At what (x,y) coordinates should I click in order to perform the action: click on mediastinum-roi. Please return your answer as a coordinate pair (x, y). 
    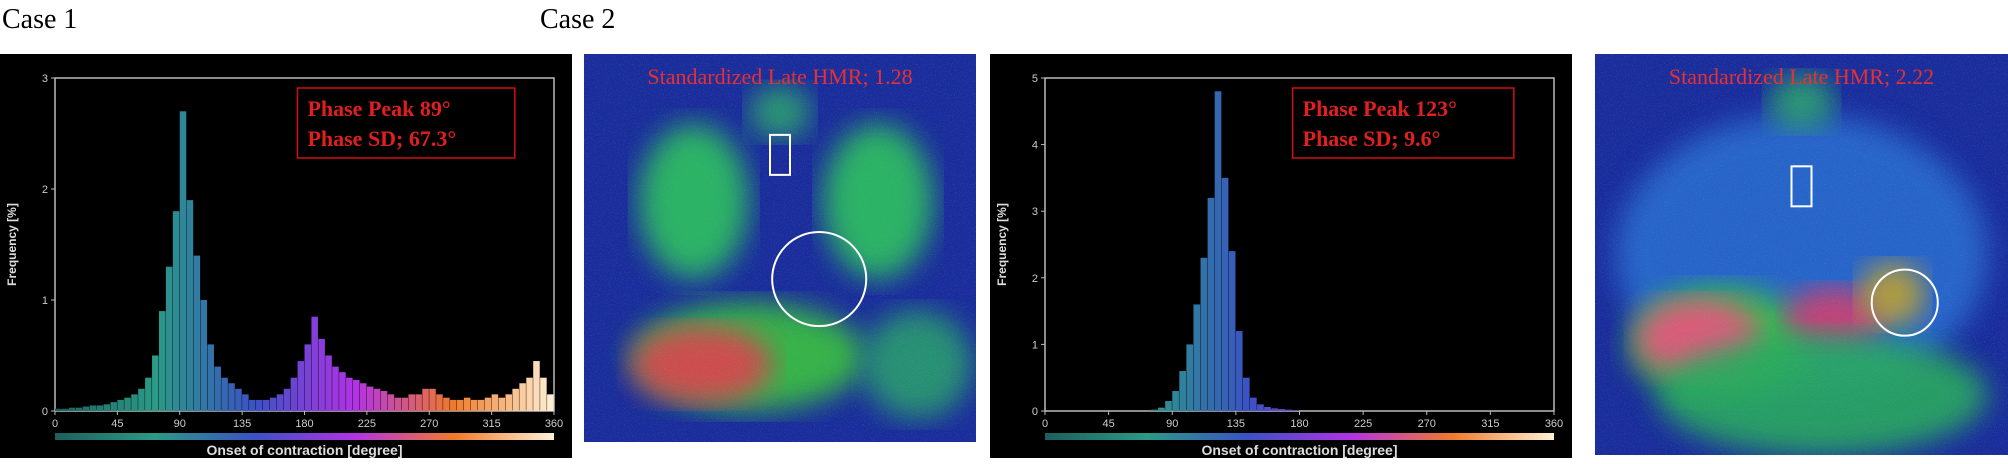
    Looking at the image, I should click on (780, 154).